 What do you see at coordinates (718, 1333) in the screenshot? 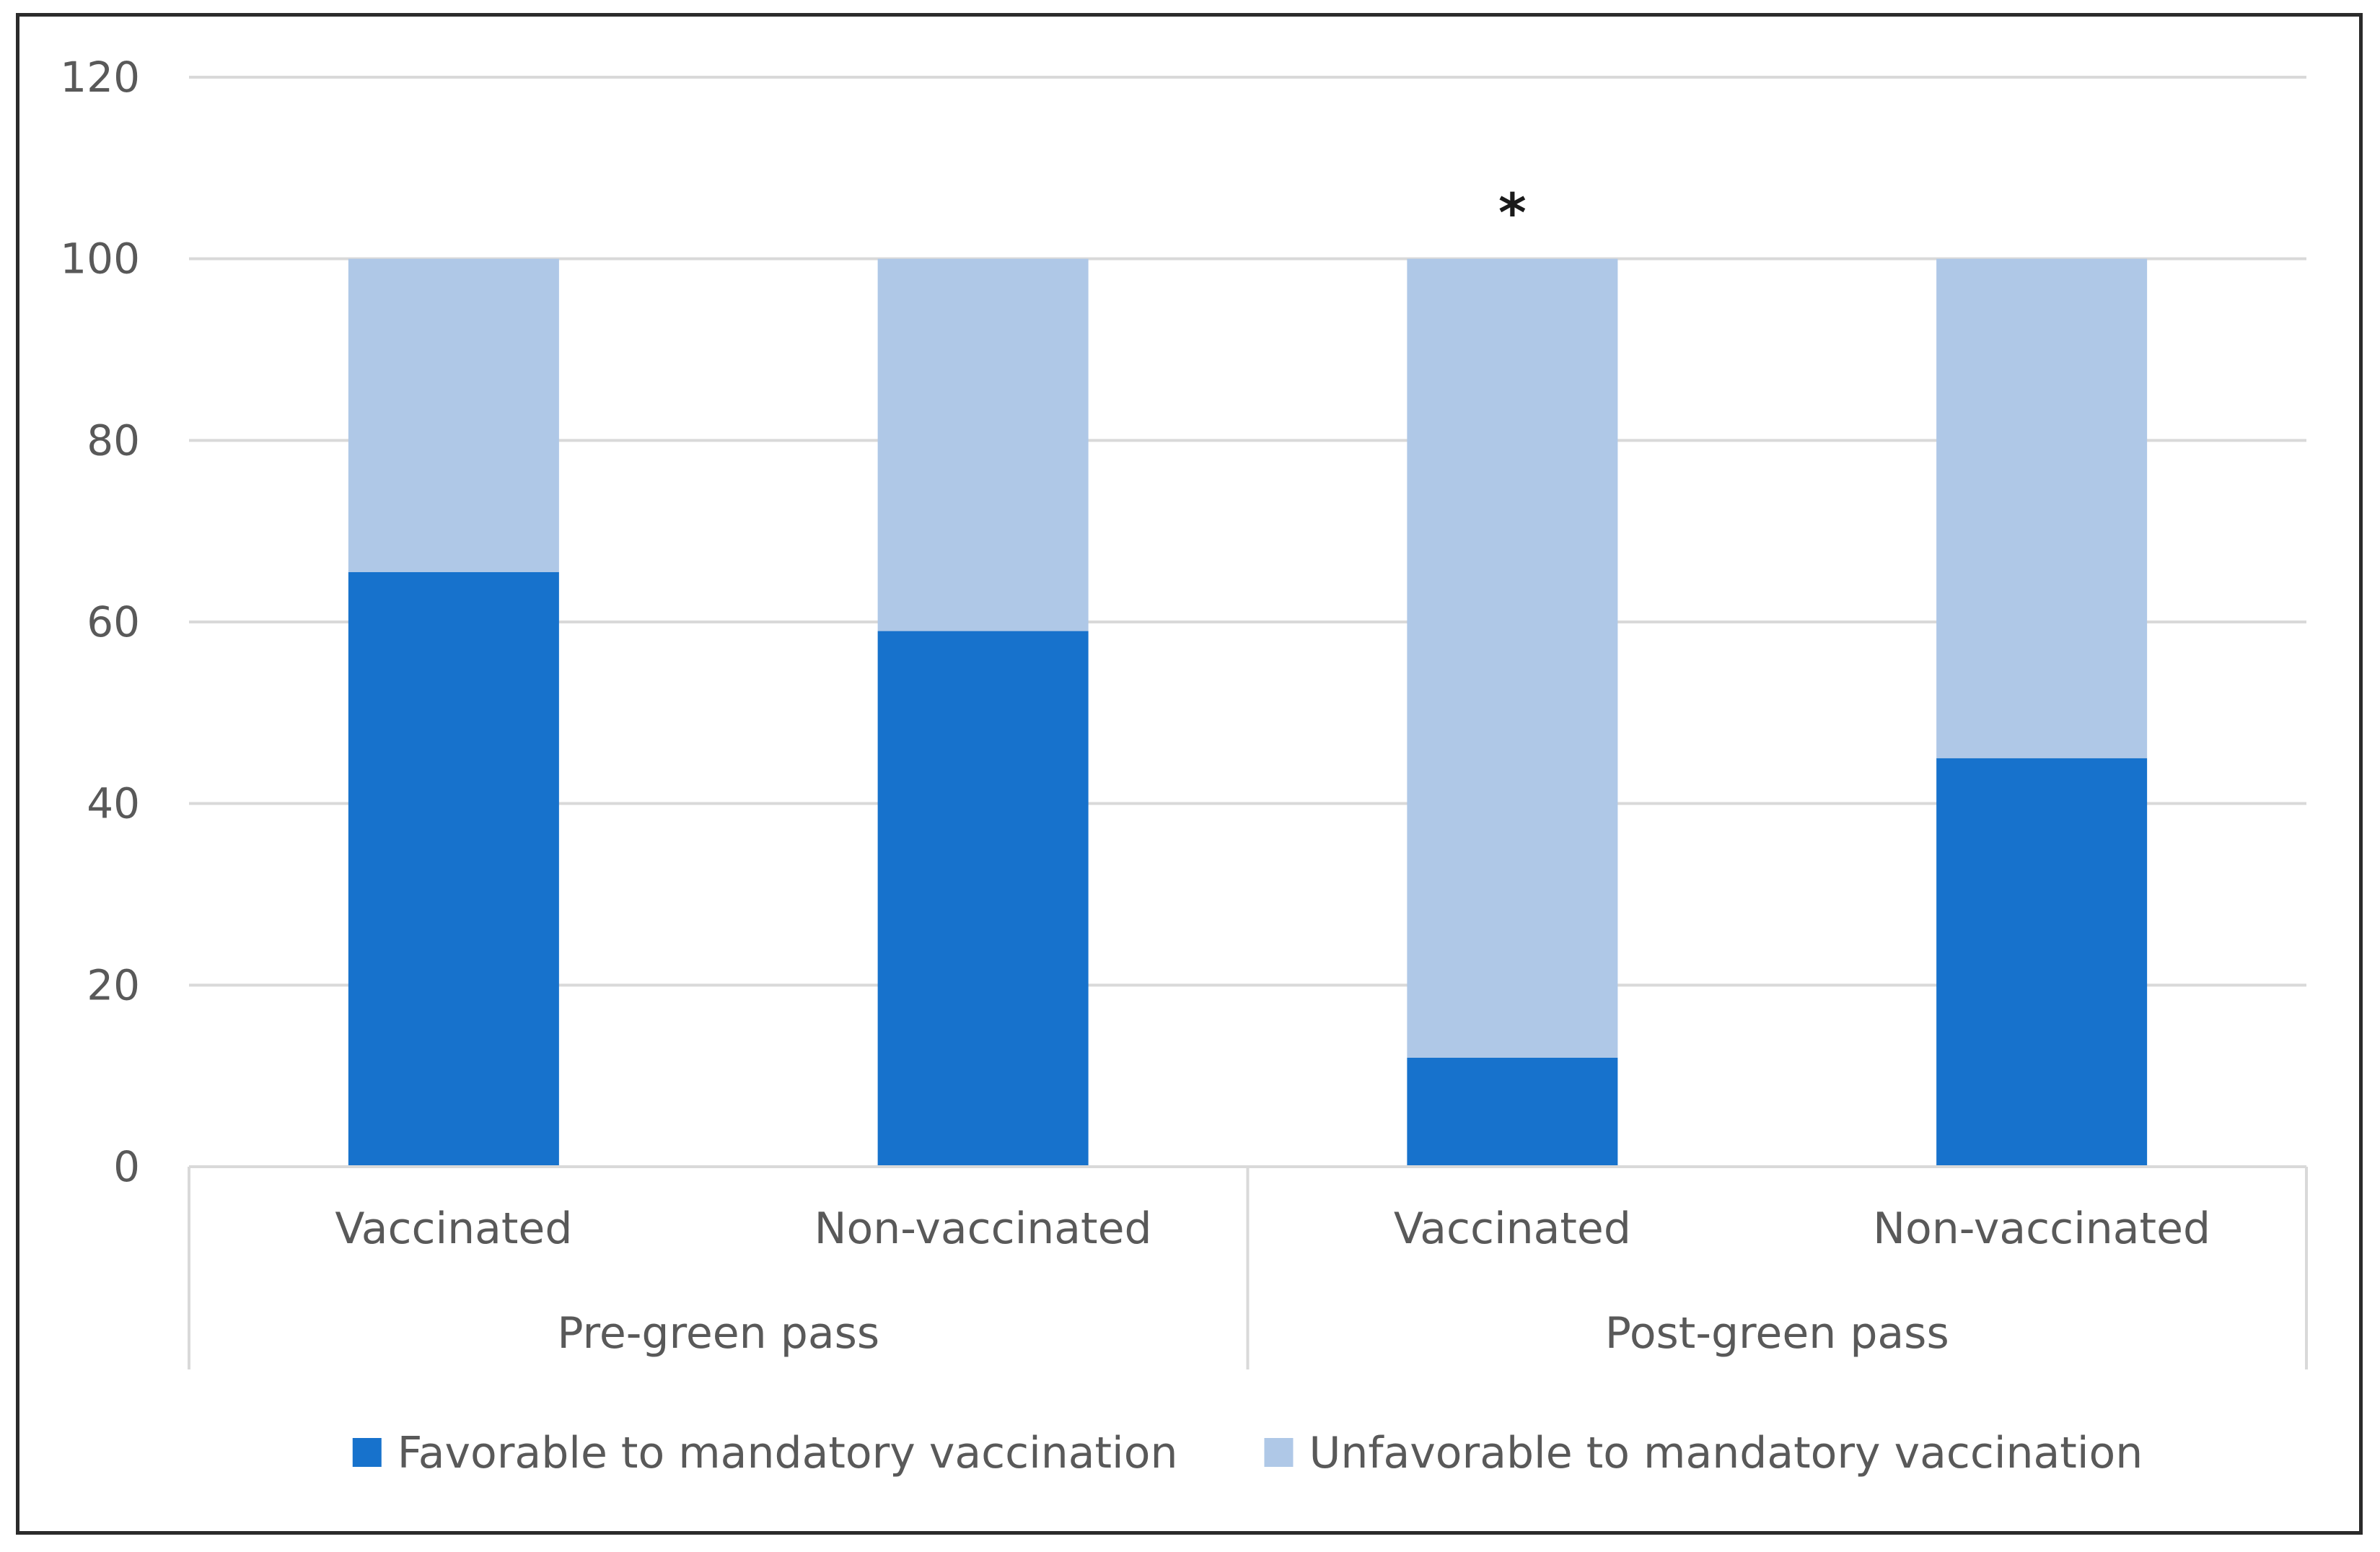
I see `group-label: Pre-green pass` at bounding box center [718, 1333].